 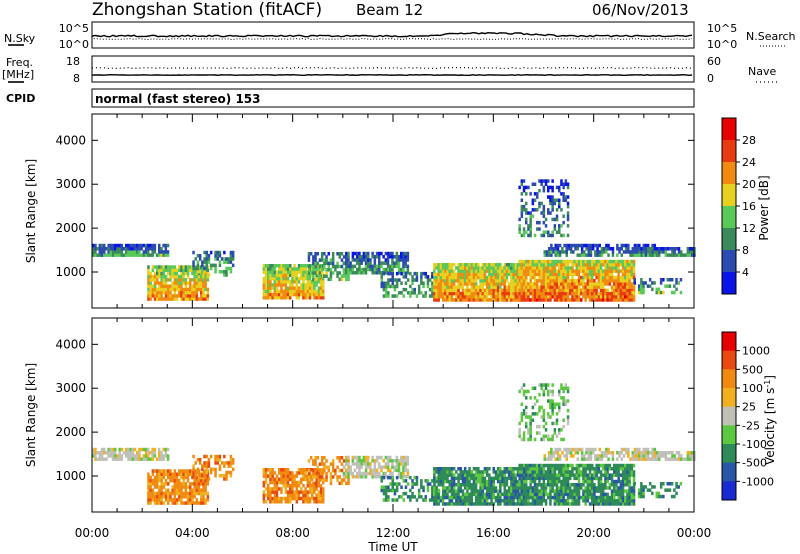 I want to click on colorbar-tick: 28, so click(x=749, y=140).